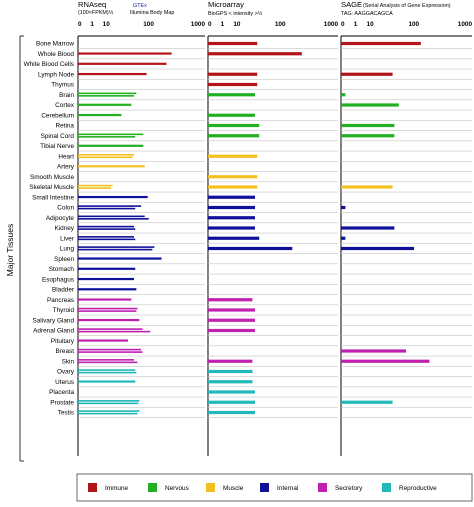  Describe the element at coordinates (140, 6) in the screenshot. I see `panel-source: GTEx` at that location.